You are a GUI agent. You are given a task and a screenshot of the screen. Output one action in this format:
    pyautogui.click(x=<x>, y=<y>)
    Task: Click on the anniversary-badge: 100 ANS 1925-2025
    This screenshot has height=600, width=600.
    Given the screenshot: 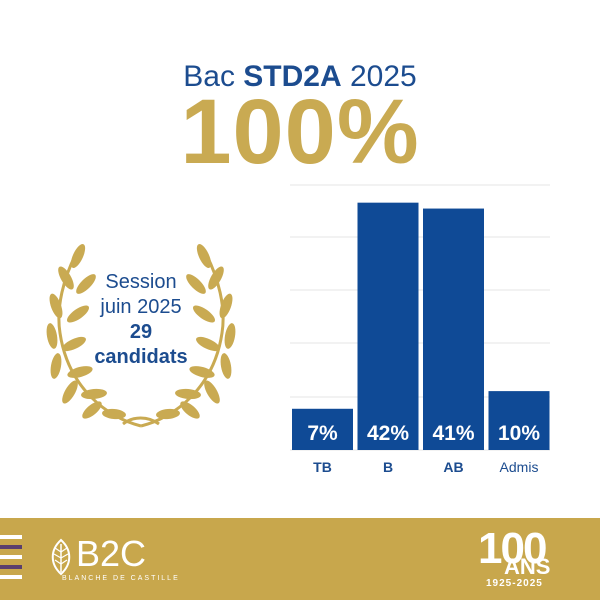 What is the action you would take?
    pyautogui.click(x=529, y=559)
    